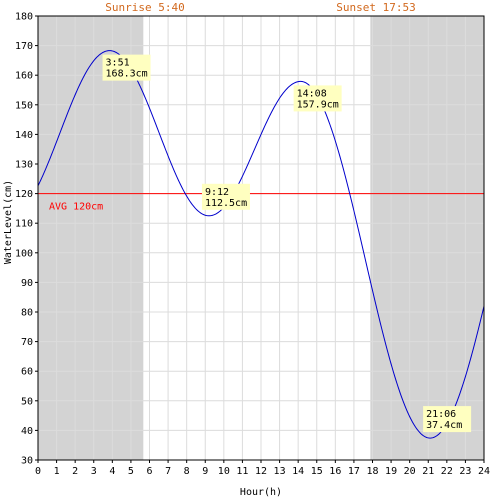  What do you see at coordinates (24, 253) in the screenshot?
I see `y-tick-label: 100` at bounding box center [24, 253].